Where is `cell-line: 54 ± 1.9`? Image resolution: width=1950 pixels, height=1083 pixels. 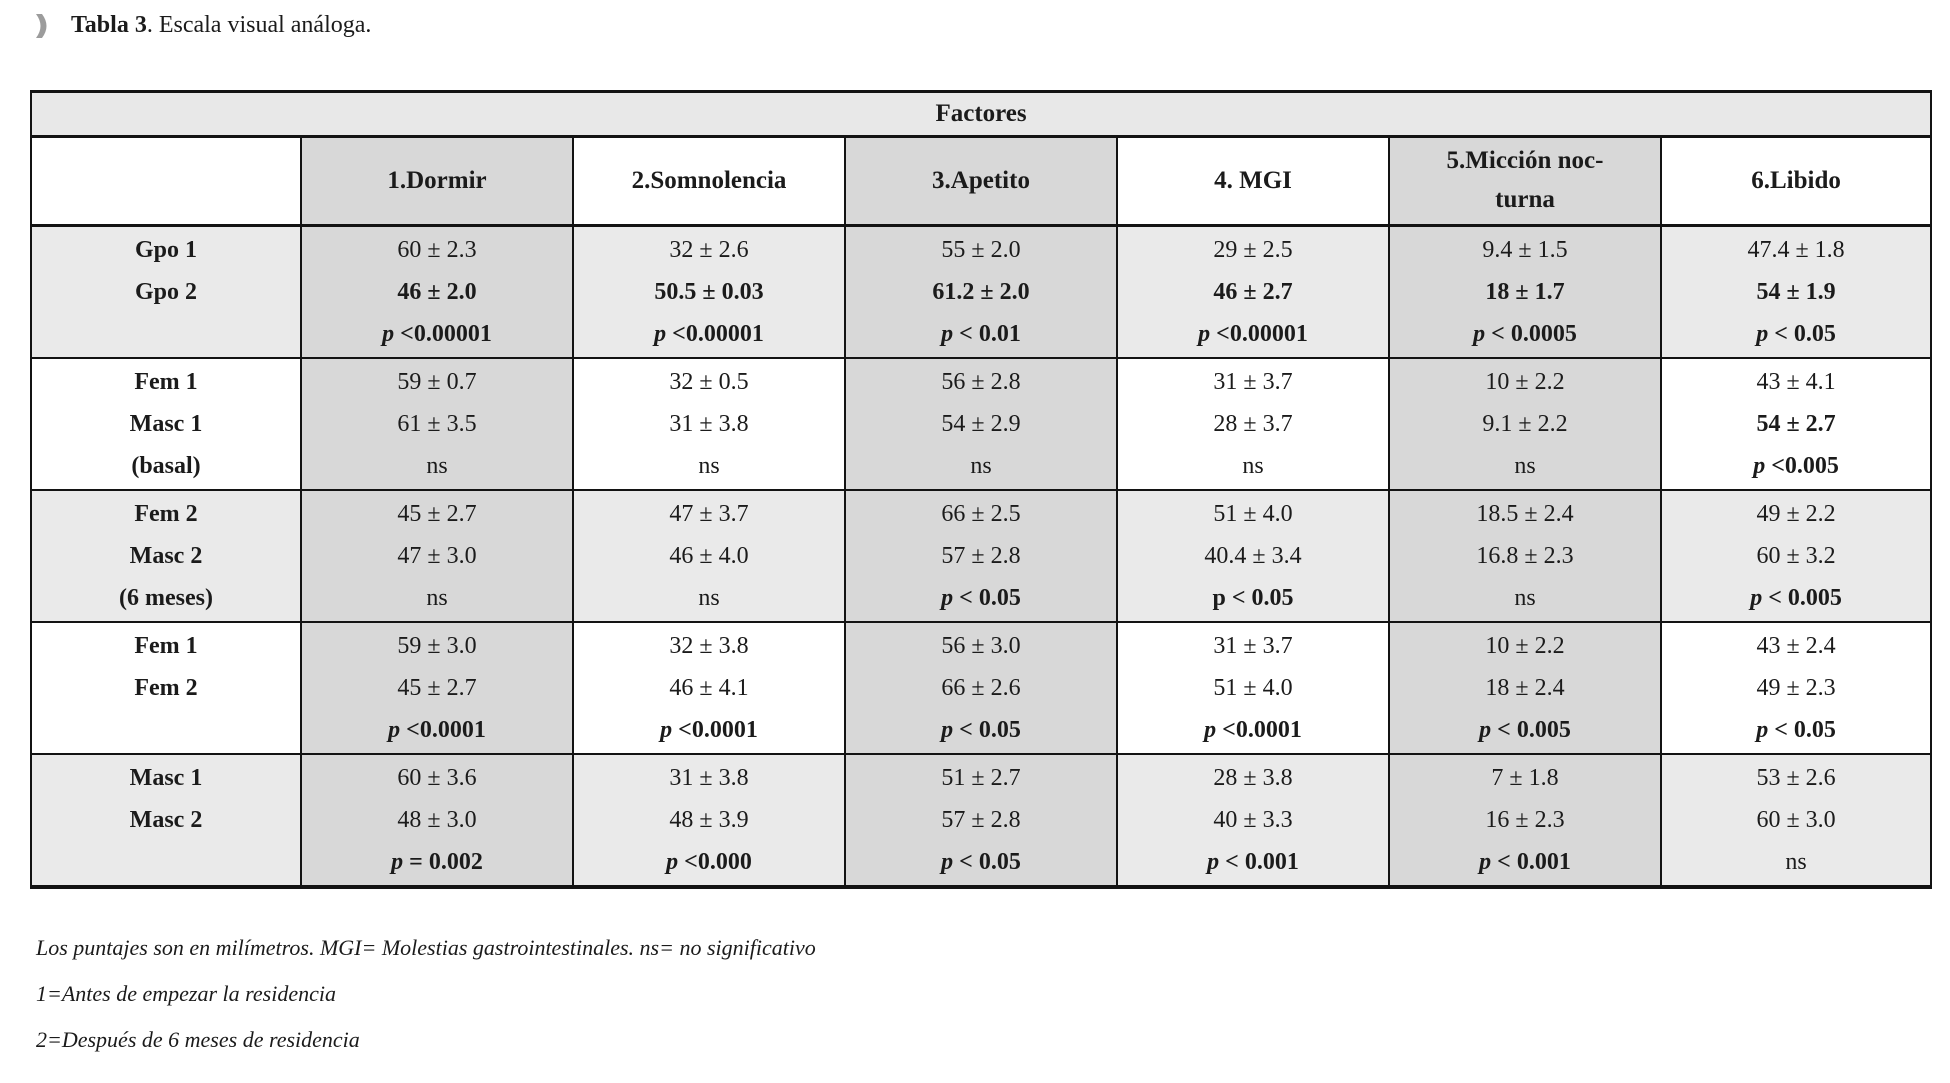
cell-line: 54 ± 1.9 is located at coordinates (1796, 292).